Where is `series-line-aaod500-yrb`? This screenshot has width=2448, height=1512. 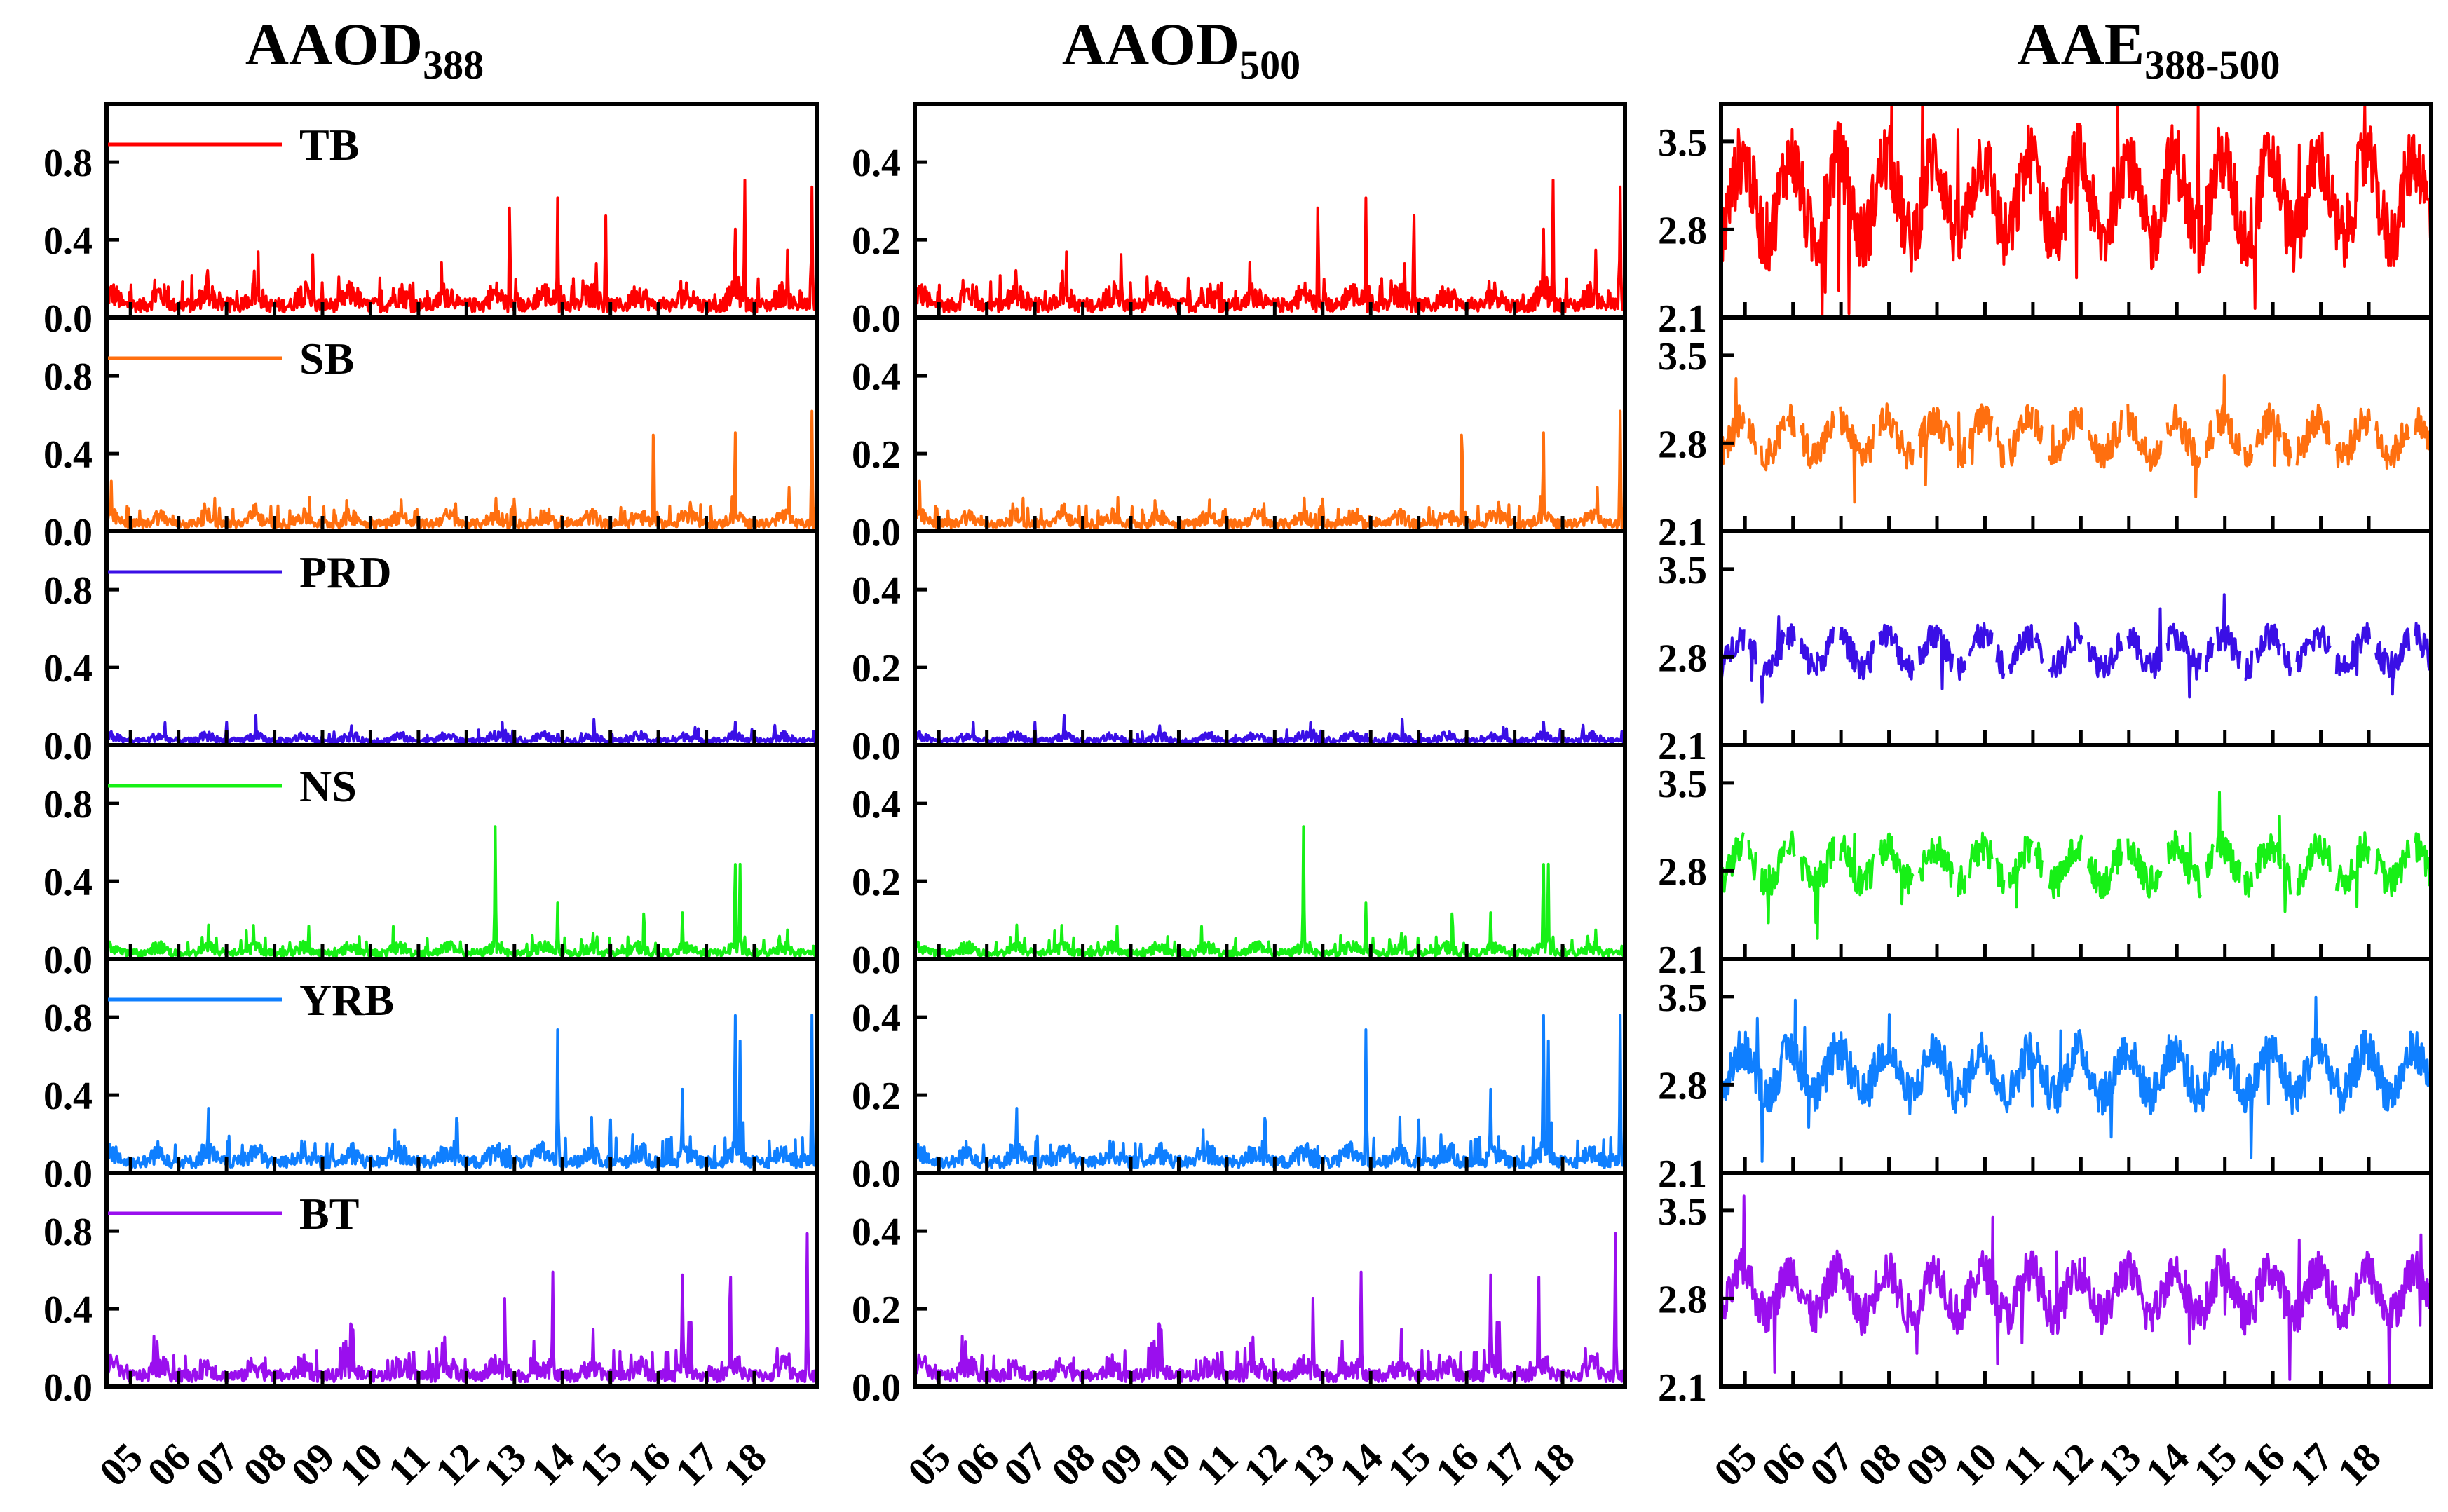 series-line-aaod500-yrb is located at coordinates (1269, 1092).